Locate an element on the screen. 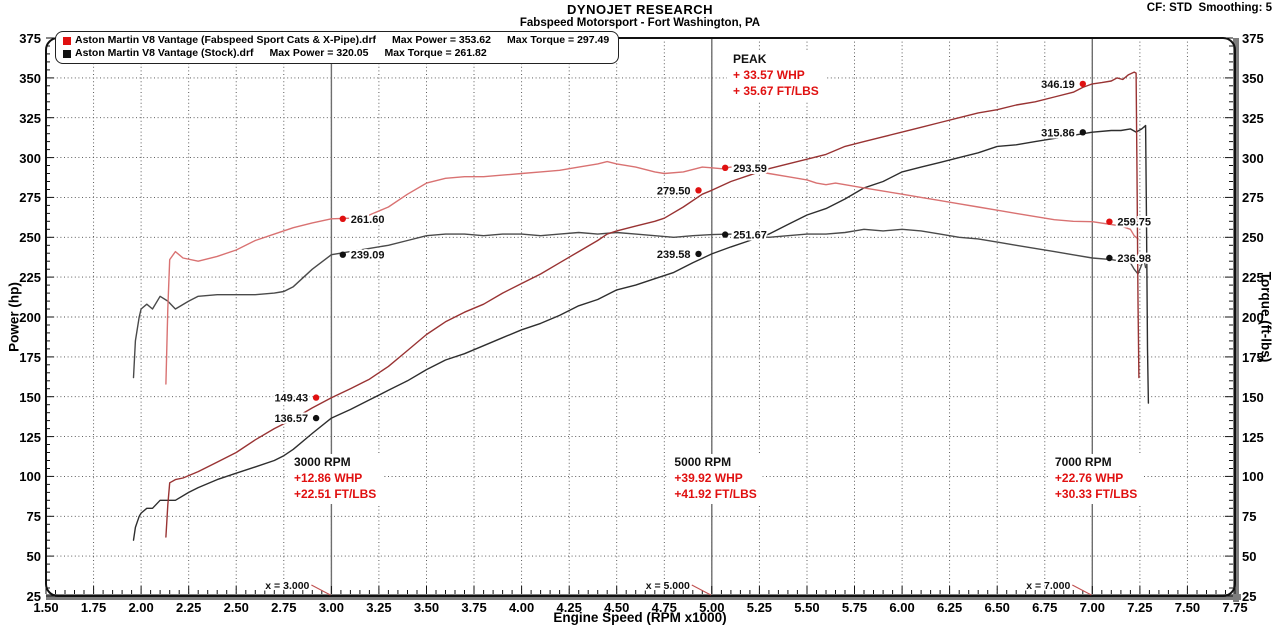 This screenshot has width=1280, height=625. y-tick-label-left: 375 is located at coordinates (30, 38).